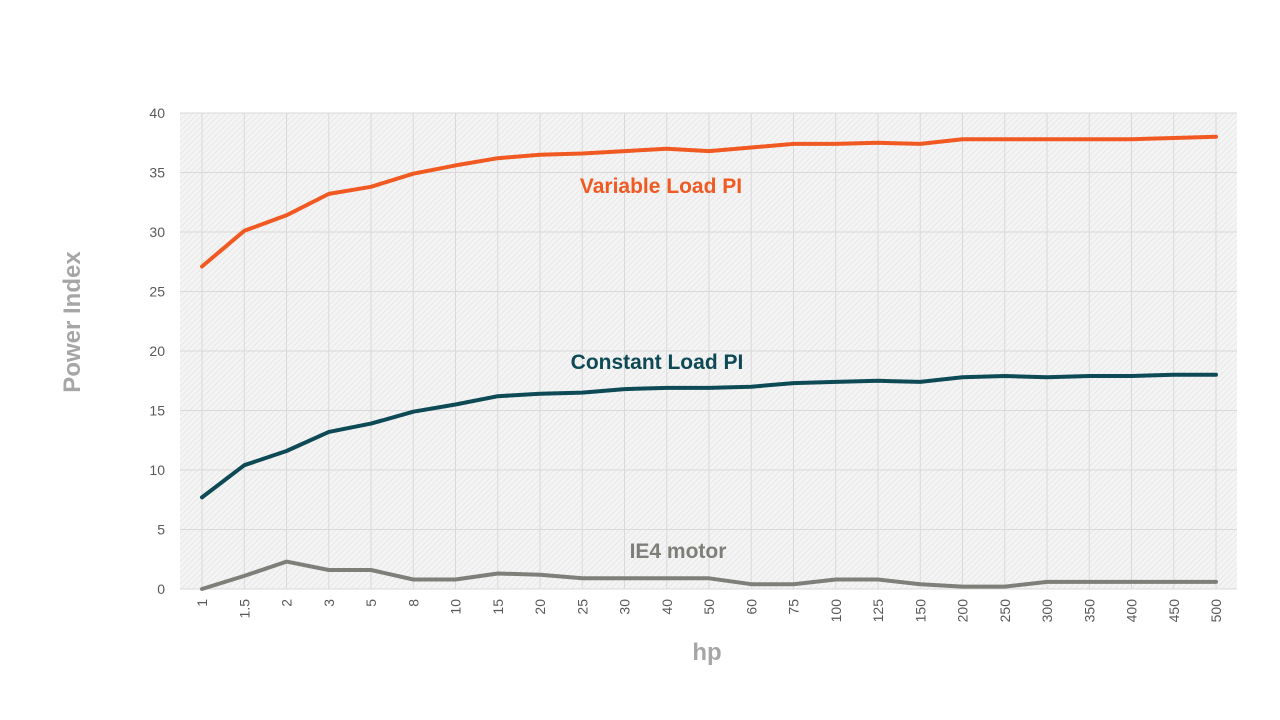 This screenshot has width=1280, height=720. I want to click on y-tick-label: 40, so click(157, 113).